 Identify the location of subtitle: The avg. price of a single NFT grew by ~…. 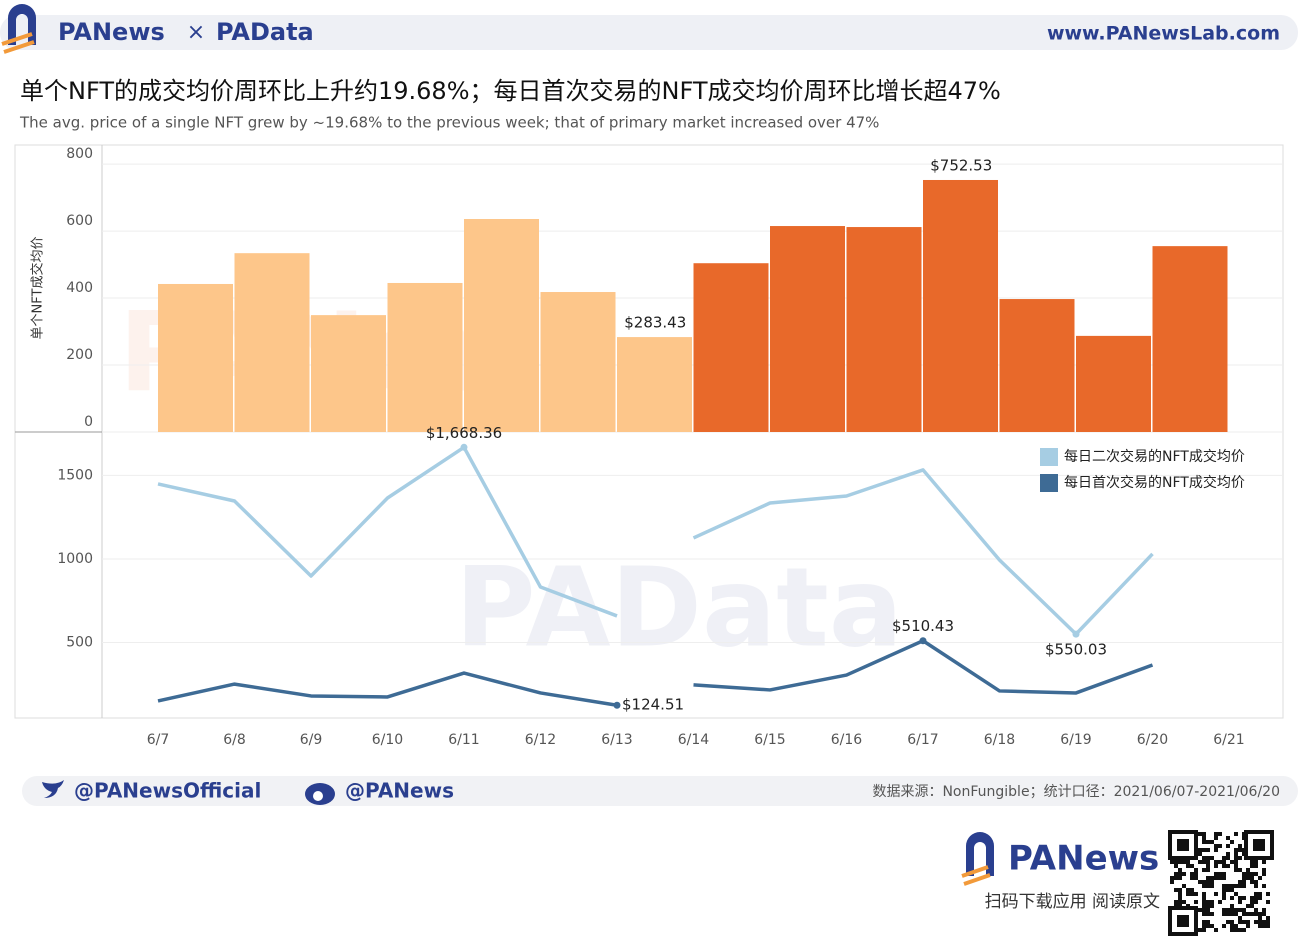
(449, 123).